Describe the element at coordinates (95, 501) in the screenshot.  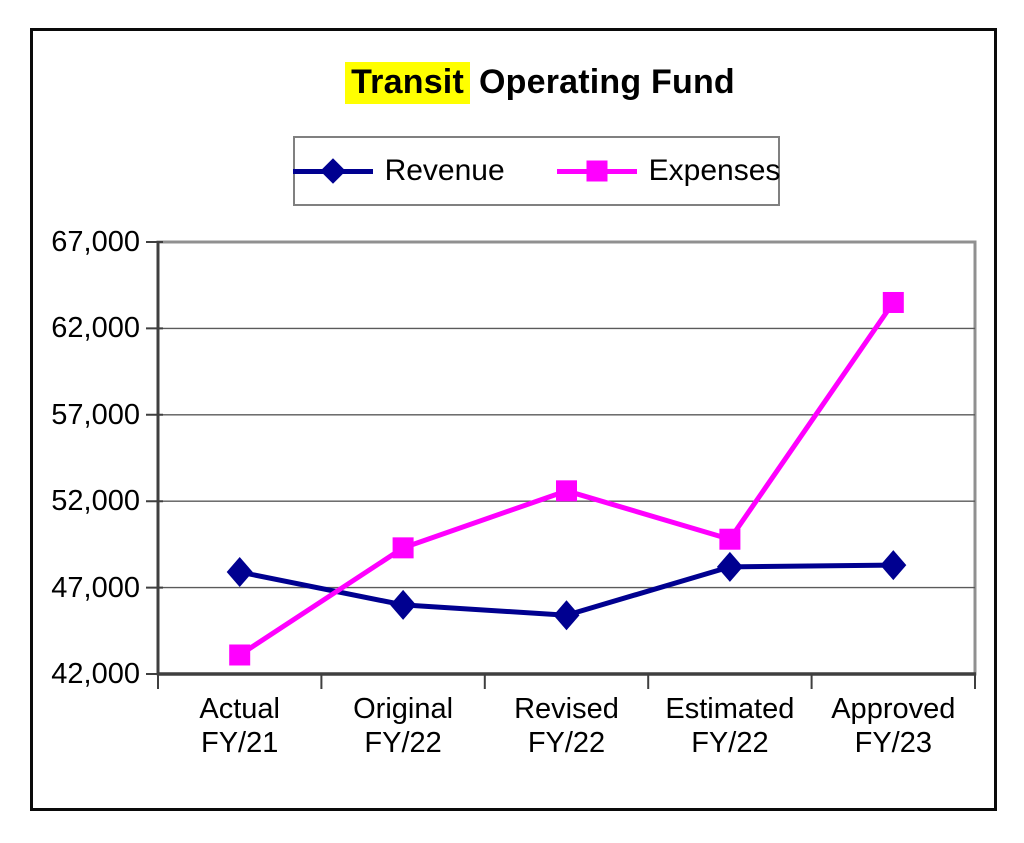
I see `y-tick-label: 52,000` at that location.